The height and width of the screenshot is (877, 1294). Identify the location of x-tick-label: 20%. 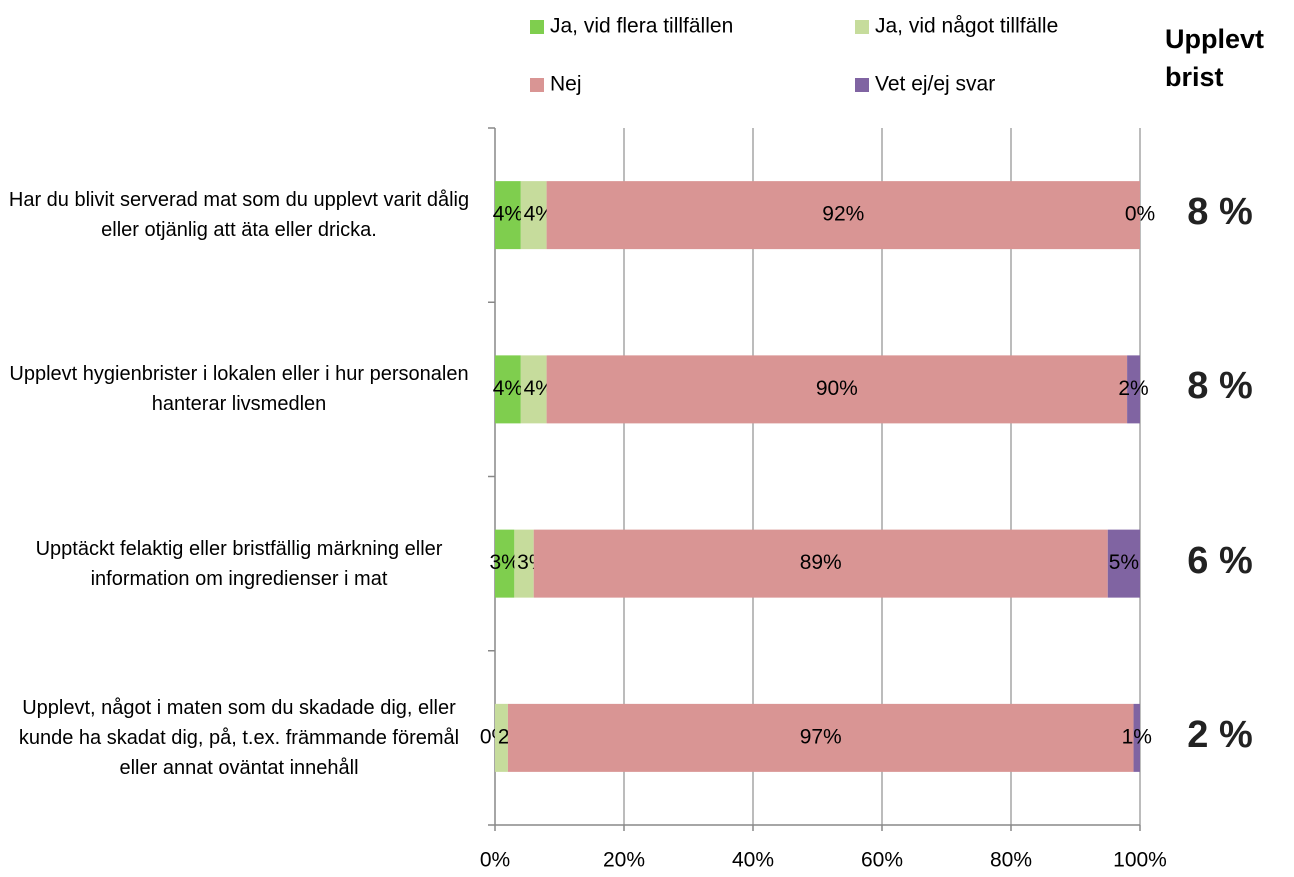
(624, 860).